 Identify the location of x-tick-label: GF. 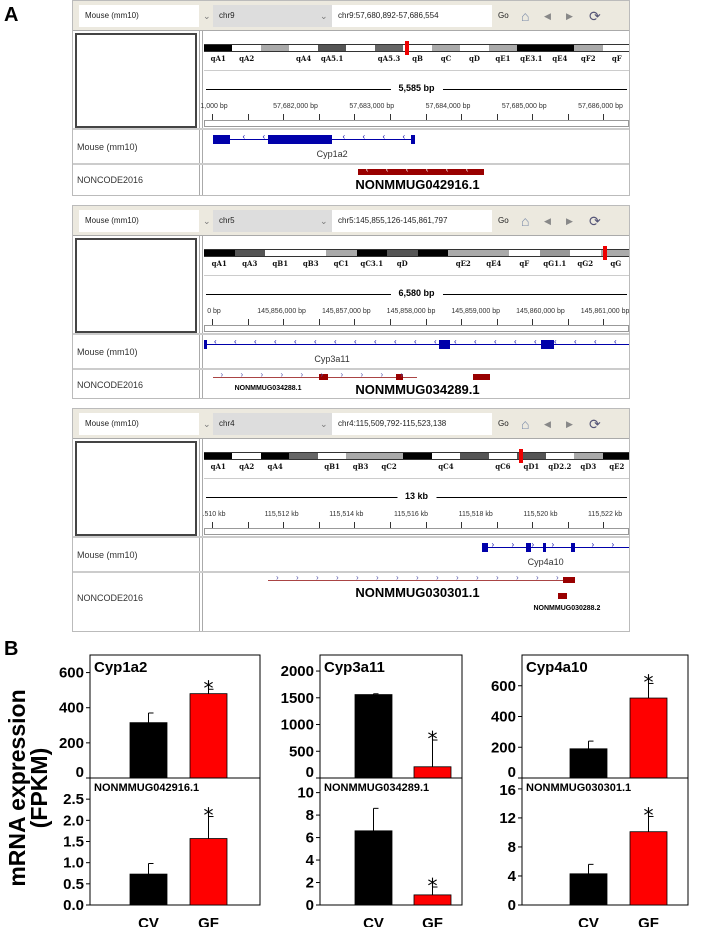
(432, 921).